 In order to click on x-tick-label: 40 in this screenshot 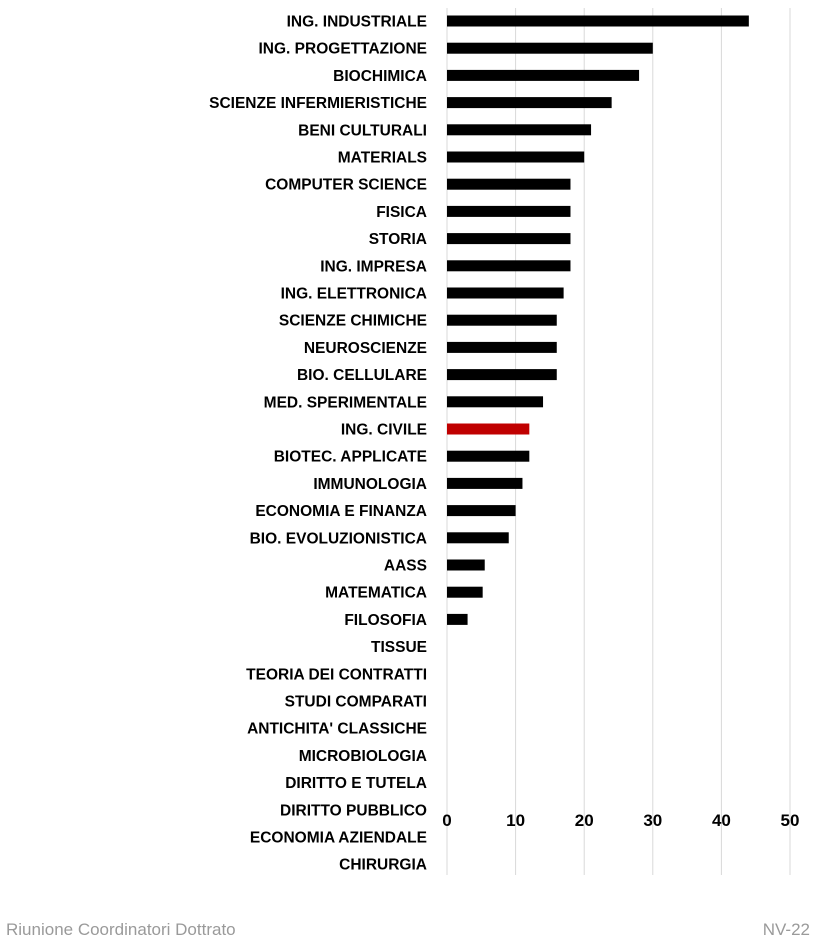, I will do `click(721, 820)`.